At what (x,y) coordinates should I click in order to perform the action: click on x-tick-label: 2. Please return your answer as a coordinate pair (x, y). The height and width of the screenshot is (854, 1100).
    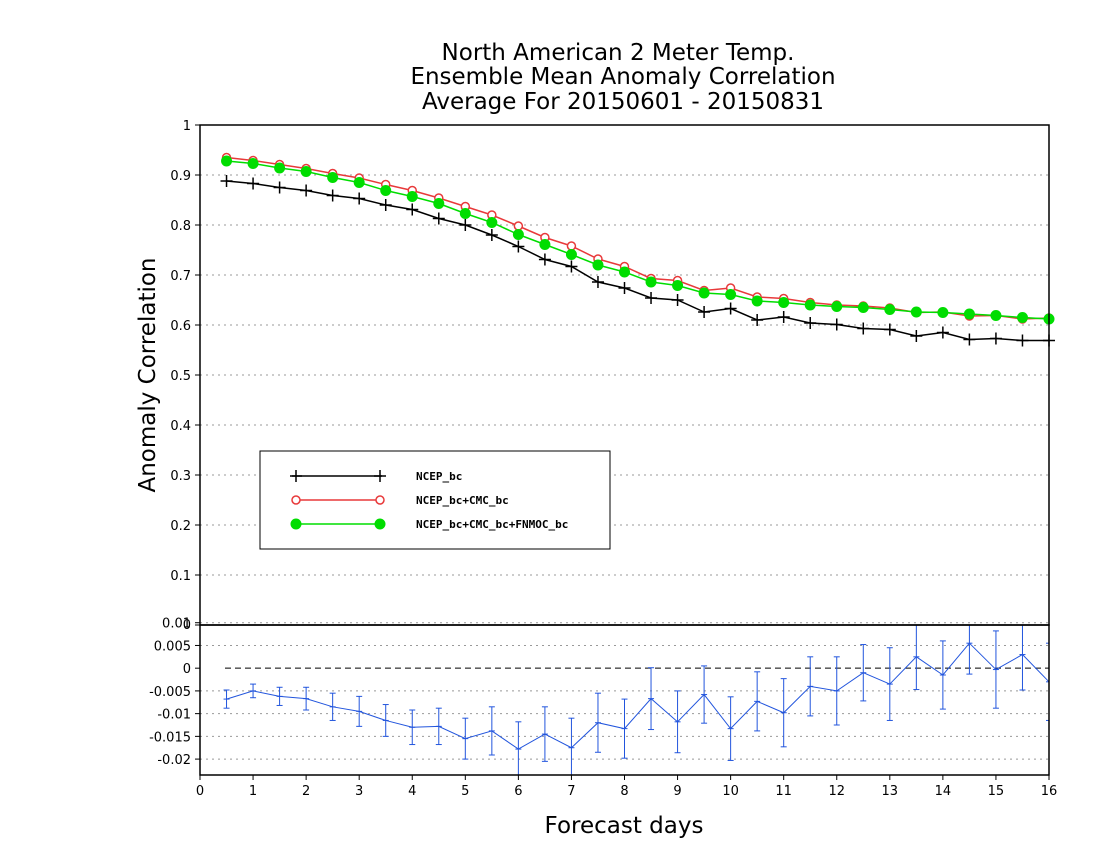
    Looking at the image, I should click on (306, 791).